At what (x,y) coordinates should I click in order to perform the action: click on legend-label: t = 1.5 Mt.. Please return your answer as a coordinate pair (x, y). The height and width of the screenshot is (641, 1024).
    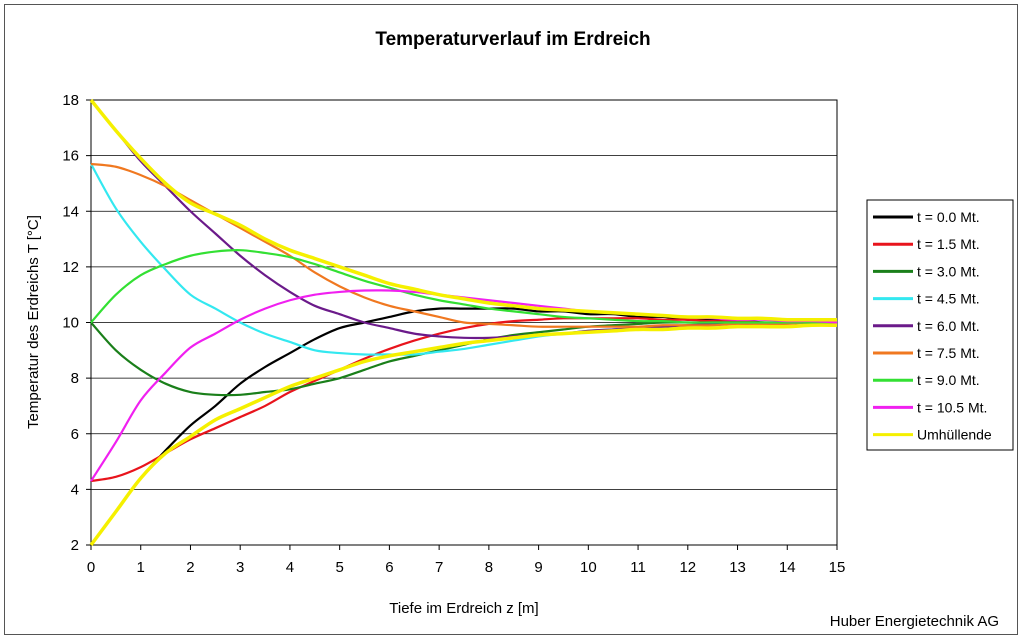
    Looking at the image, I should click on (948, 244).